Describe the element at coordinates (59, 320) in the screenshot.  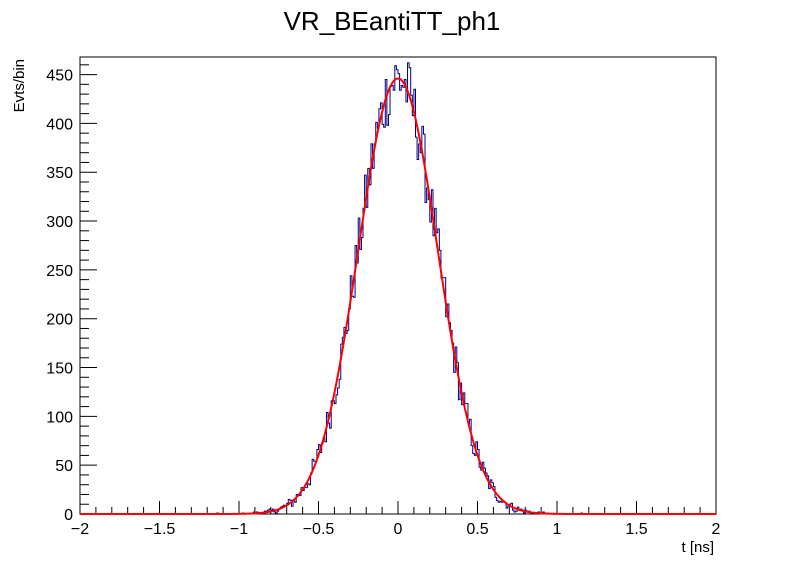
I see `y-tick-label: 200` at that location.